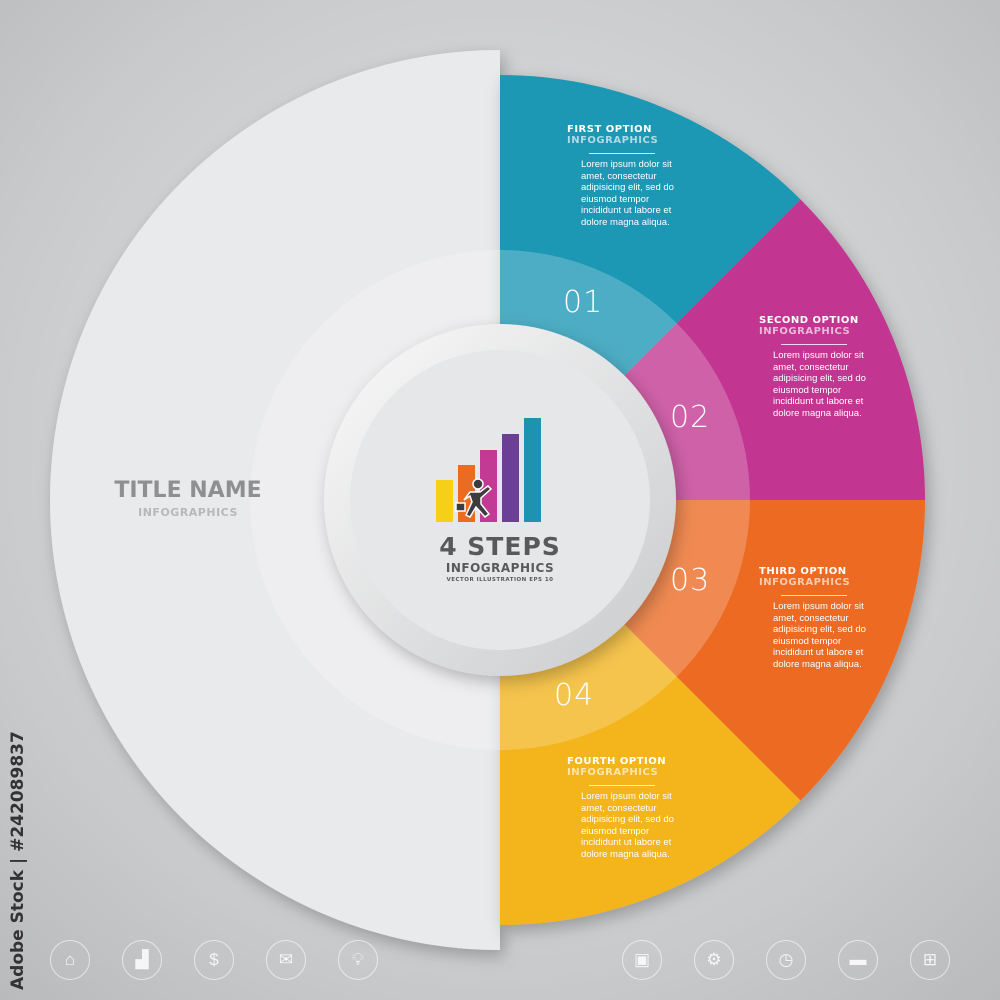 The height and width of the screenshot is (1000, 1000). I want to click on center-caption: VECTOR ILLUSTRATION EPS 10, so click(500, 580).